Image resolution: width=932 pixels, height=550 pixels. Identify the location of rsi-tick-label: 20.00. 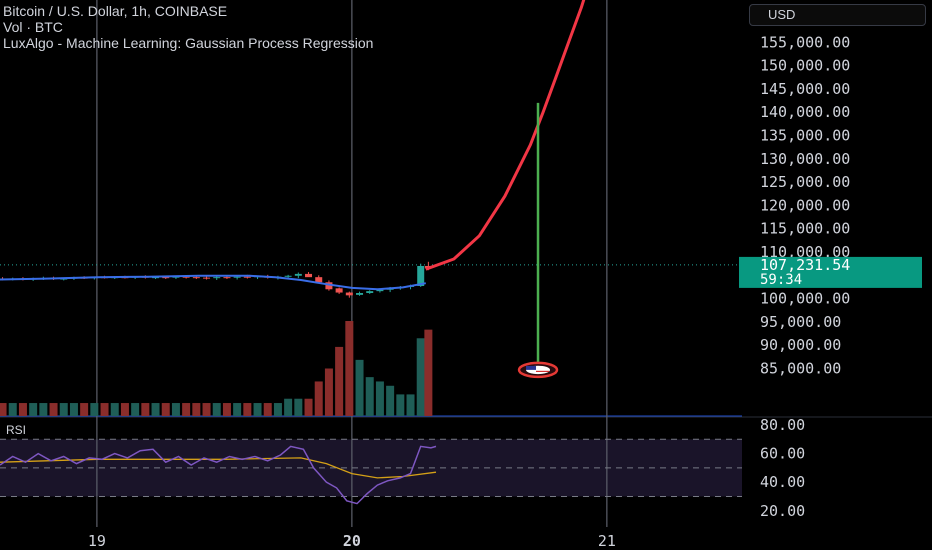
(782, 511).